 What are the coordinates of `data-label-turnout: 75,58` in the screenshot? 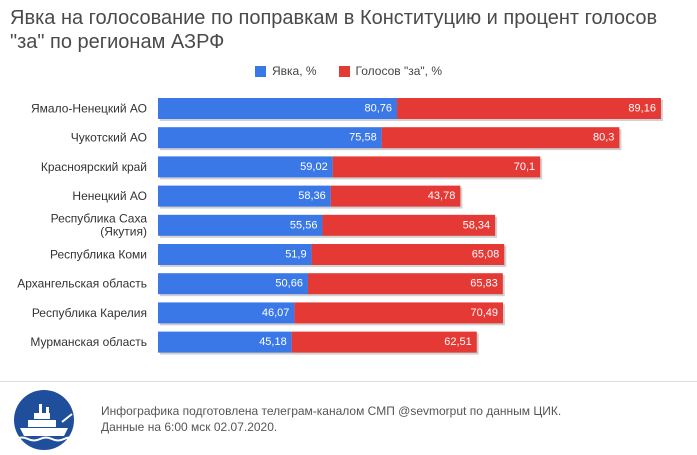 It's located at (363, 138).